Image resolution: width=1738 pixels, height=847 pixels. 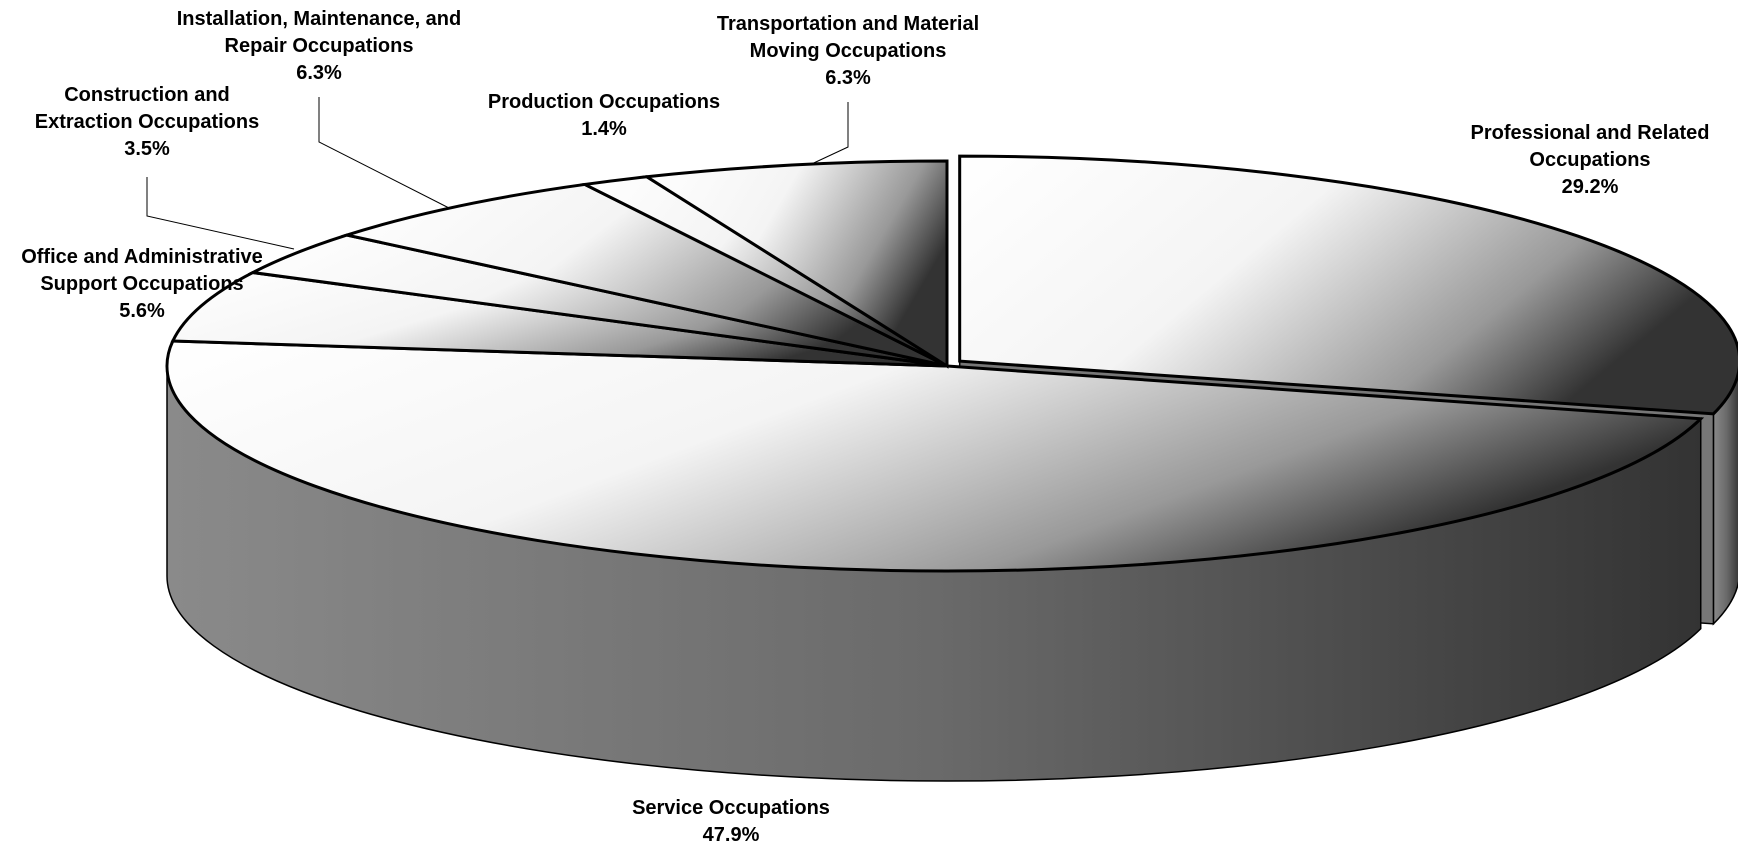 I want to click on value-label: 5.6%, so click(x=142, y=311).